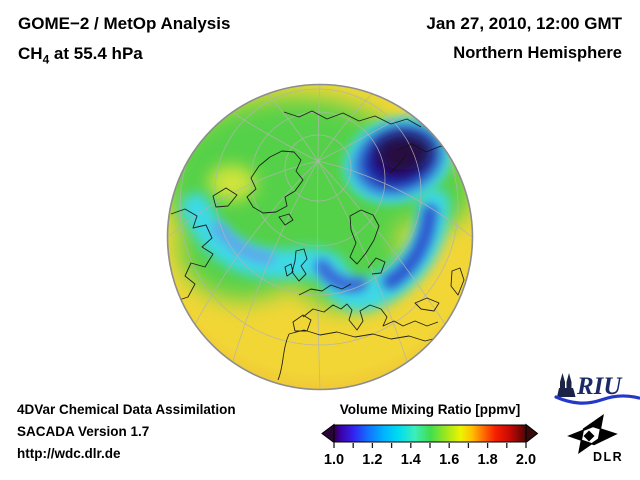  What do you see at coordinates (599, 386) in the screenshot?
I see `riu-logo-text: RIU` at bounding box center [599, 386].